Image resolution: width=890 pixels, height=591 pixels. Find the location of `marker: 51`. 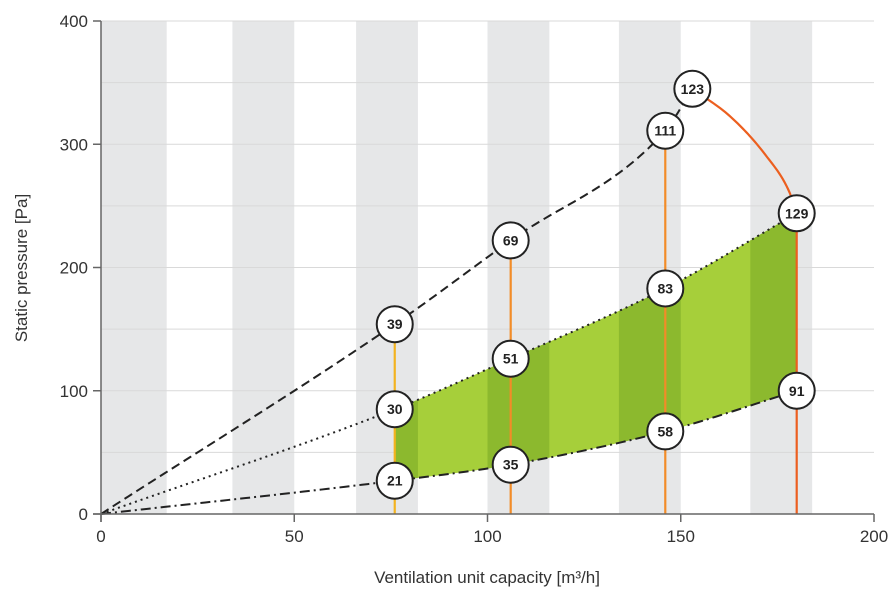

marker: 51 is located at coordinates (510, 358).